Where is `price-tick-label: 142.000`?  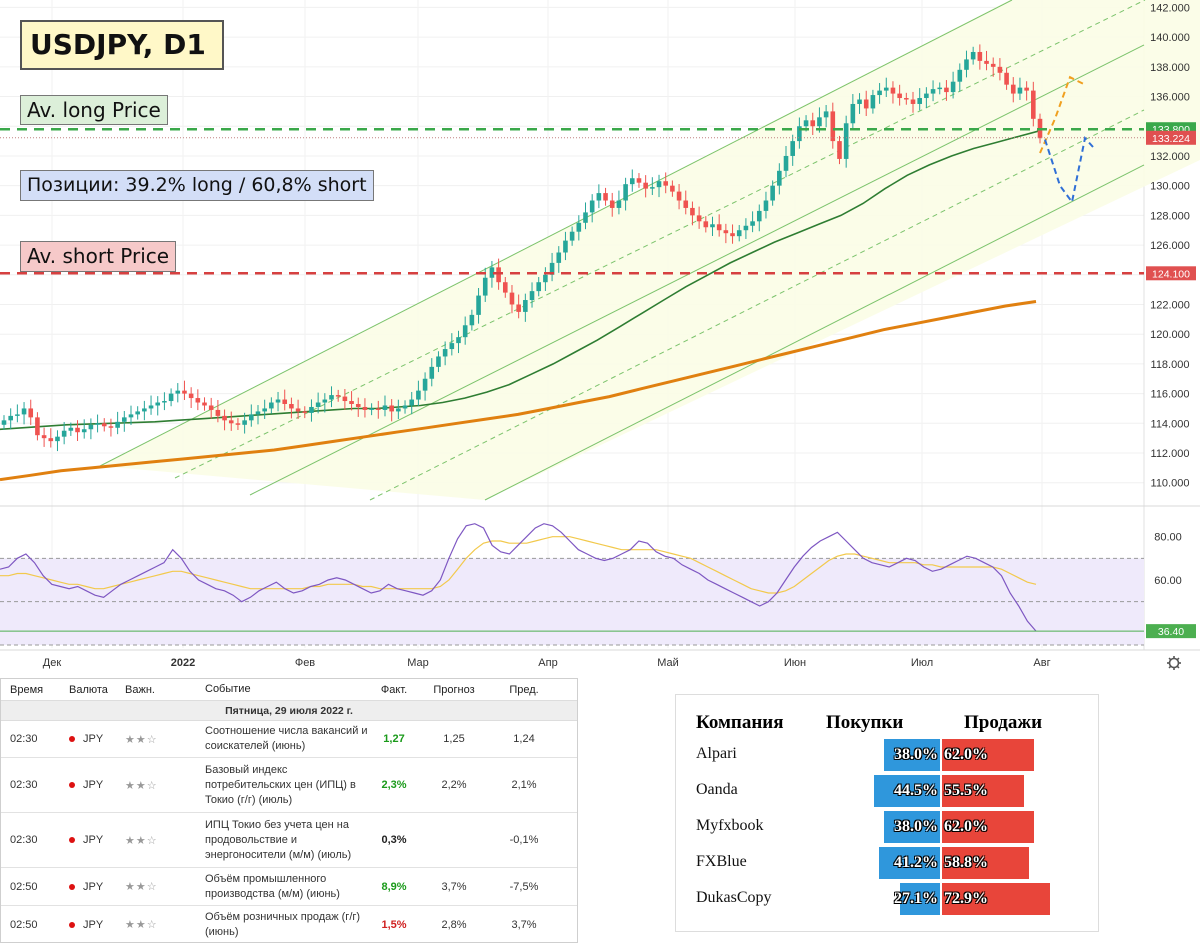 price-tick-label: 142.000 is located at coordinates (1170, 8).